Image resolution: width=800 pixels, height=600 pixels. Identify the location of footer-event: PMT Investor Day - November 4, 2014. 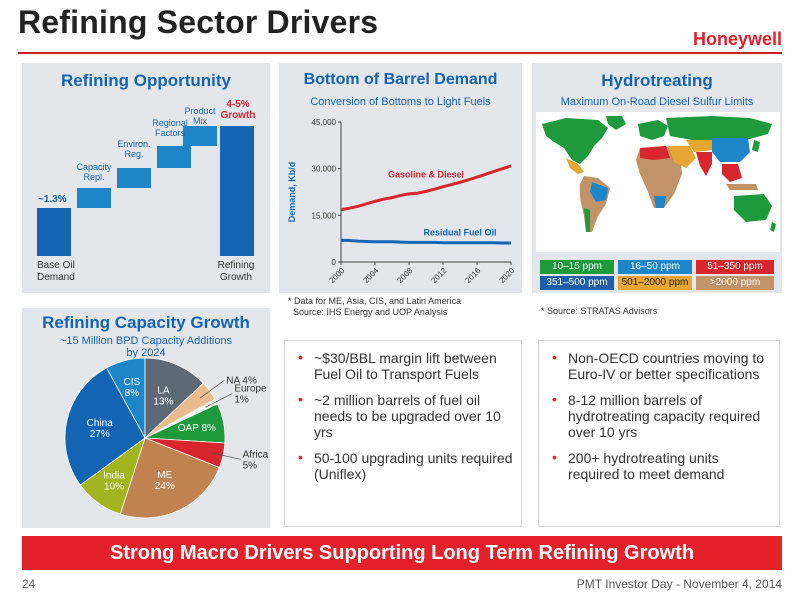
(679, 584).